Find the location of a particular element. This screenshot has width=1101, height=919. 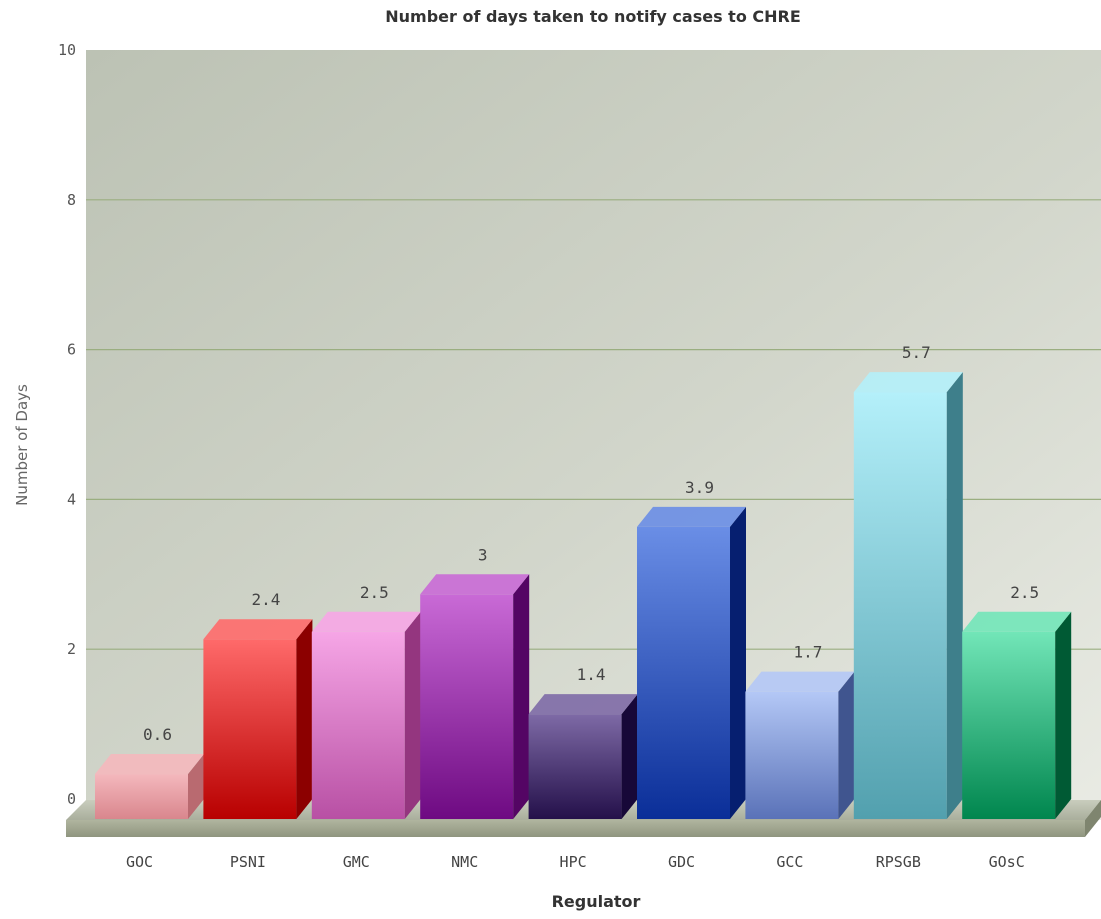

x-tick-label: HPC is located at coordinates (573, 862).